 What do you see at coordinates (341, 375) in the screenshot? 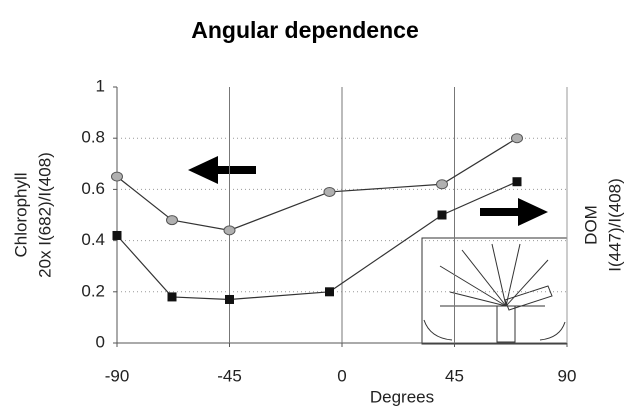
I see `x-tick-label: 0` at bounding box center [341, 375].